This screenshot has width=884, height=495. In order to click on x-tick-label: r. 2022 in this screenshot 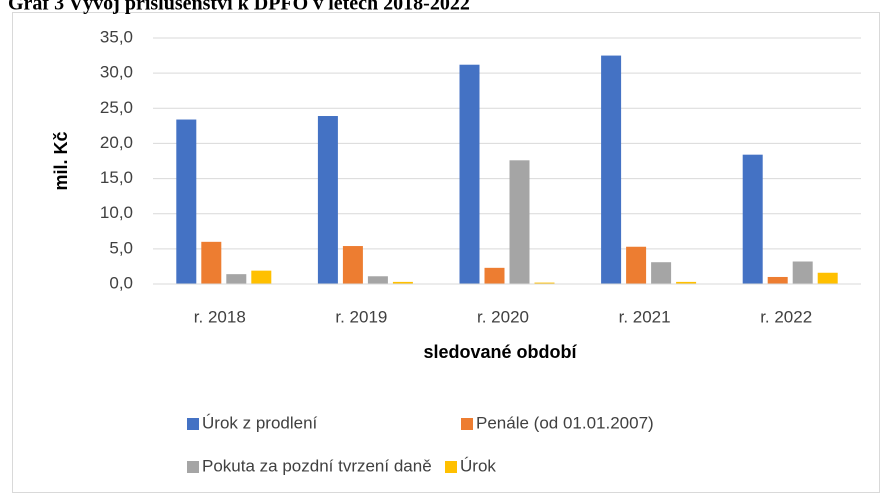, I will do `click(786, 316)`.